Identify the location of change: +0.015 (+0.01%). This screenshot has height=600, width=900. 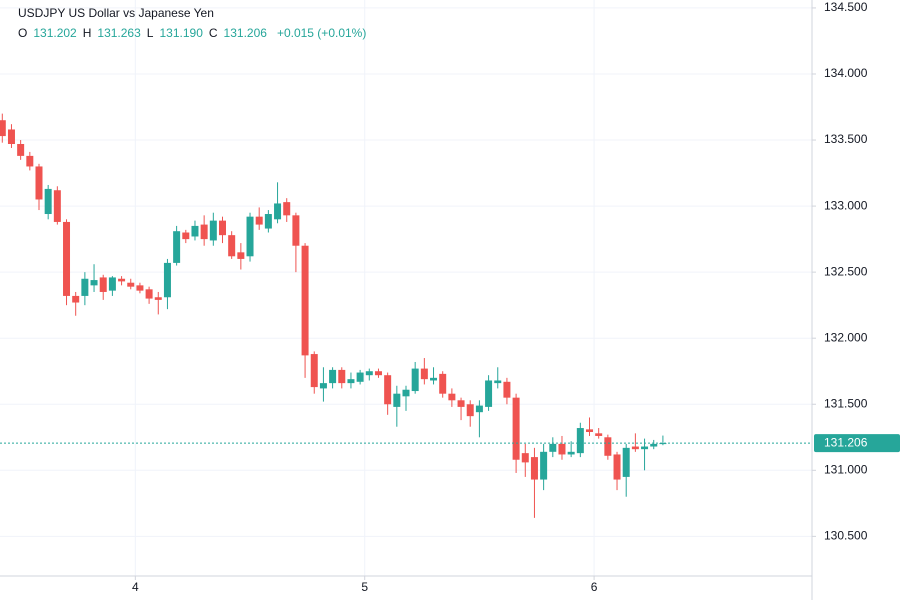
(321, 33).